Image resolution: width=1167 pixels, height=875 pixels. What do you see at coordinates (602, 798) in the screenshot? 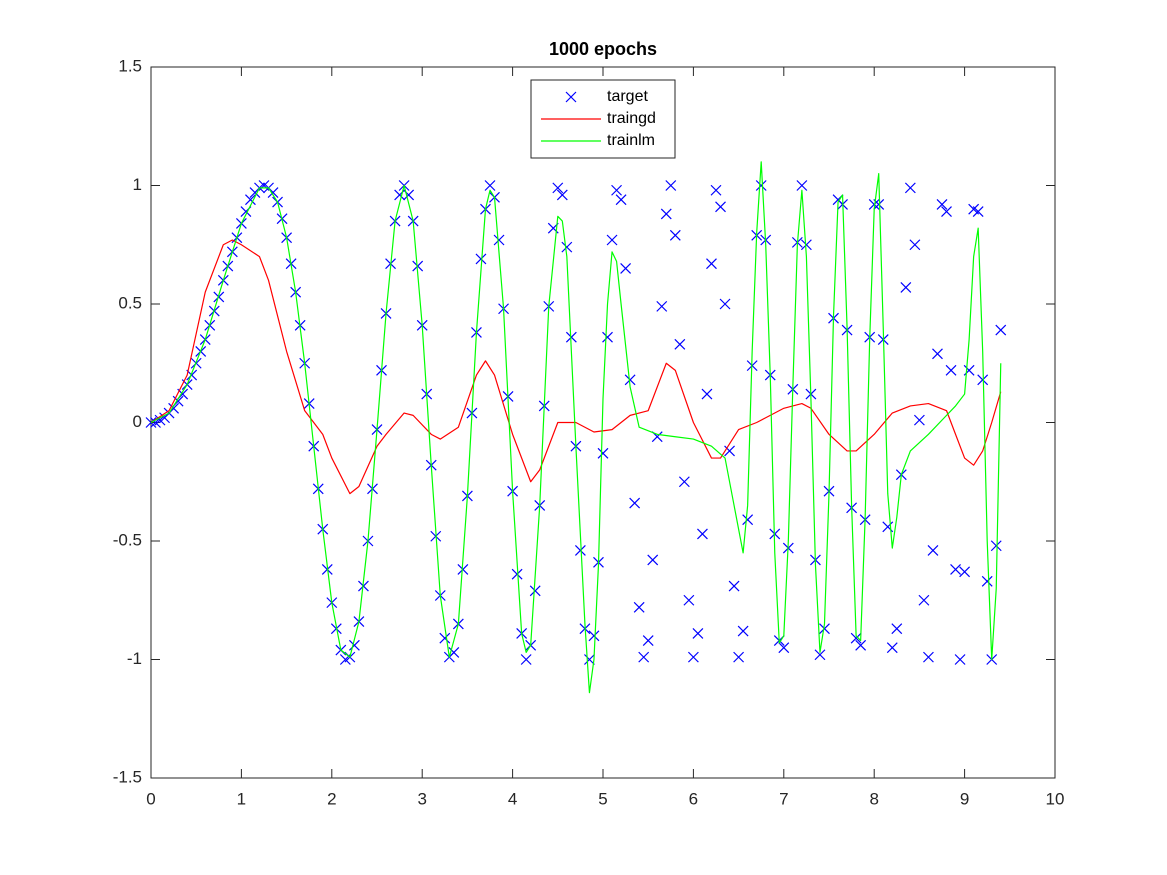
I see `x-tick-label: 5` at bounding box center [602, 798].